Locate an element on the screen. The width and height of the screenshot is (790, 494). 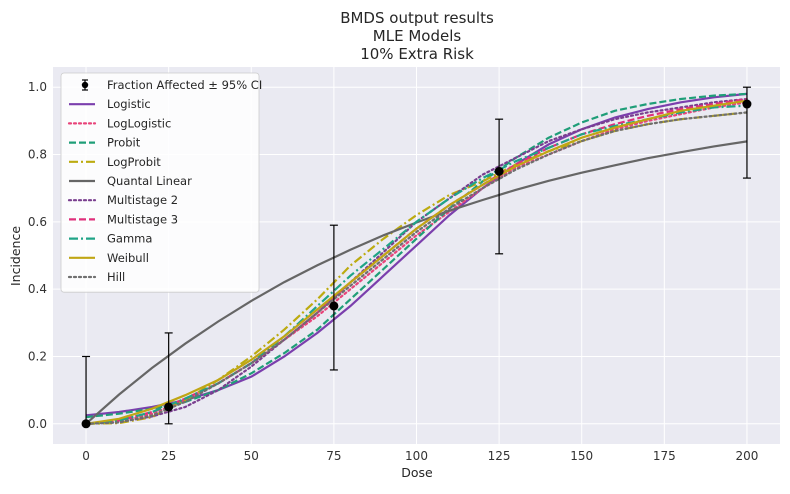
y-tick-label: 0.6 is located at coordinates (37, 222).